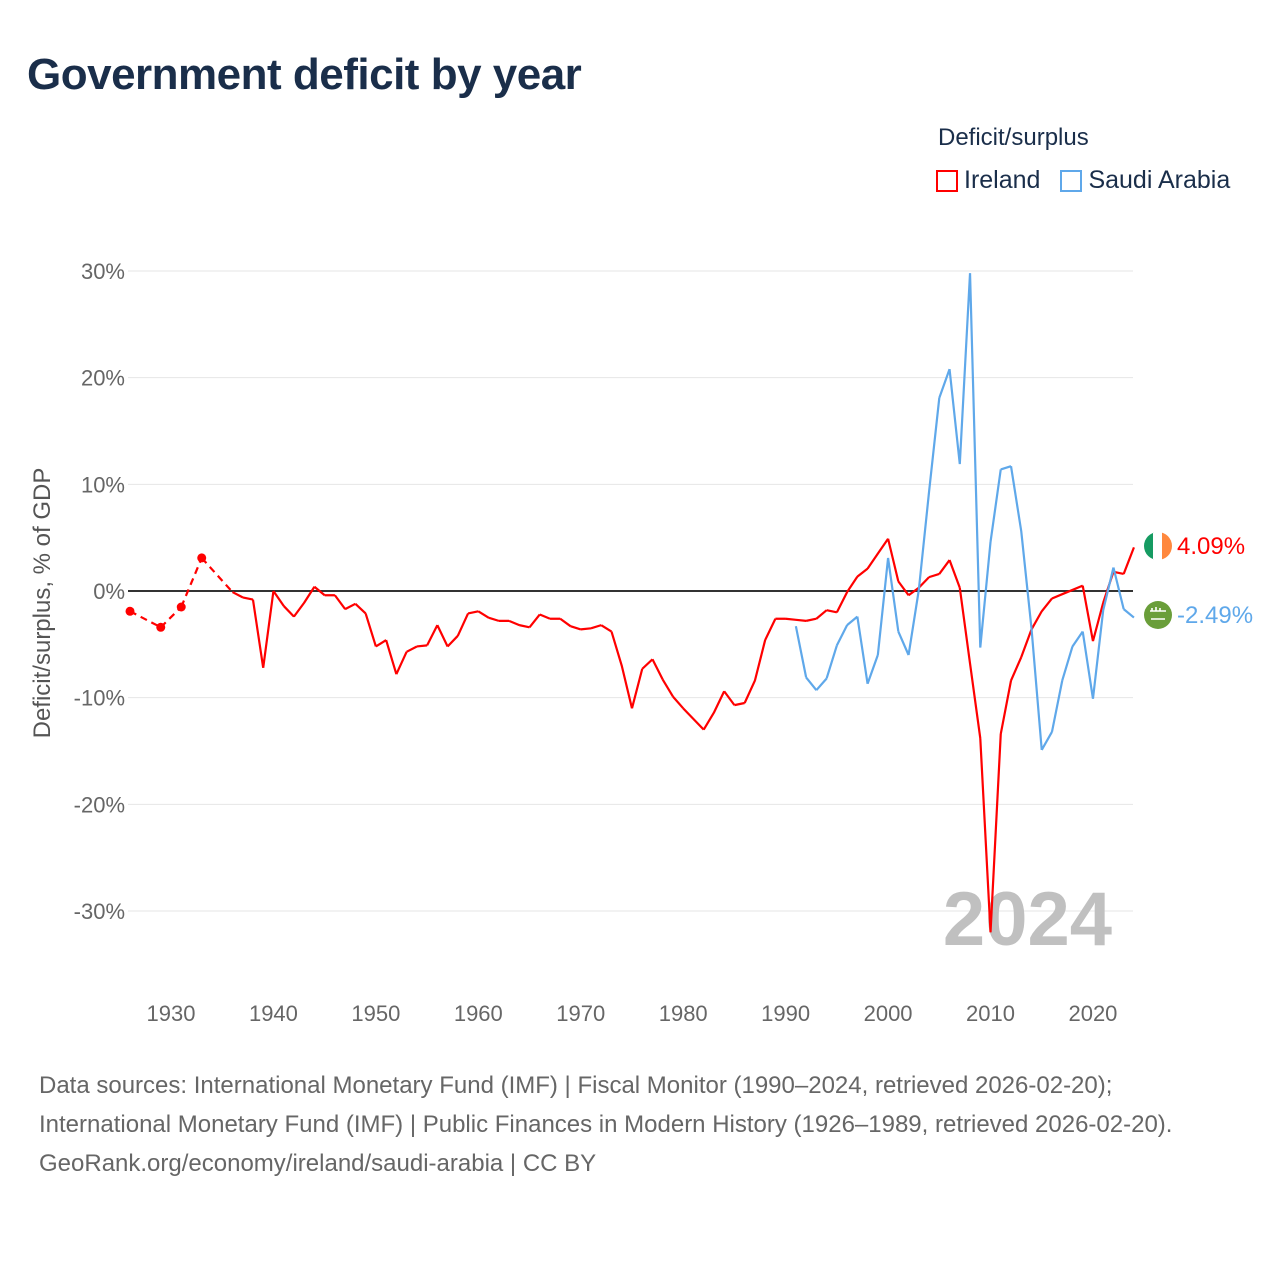 This screenshot has width=1280, height=1280. Describe the element at coordinates (990, 1013) in the screenshot. I see `x-tick-label: 2010` at that location.